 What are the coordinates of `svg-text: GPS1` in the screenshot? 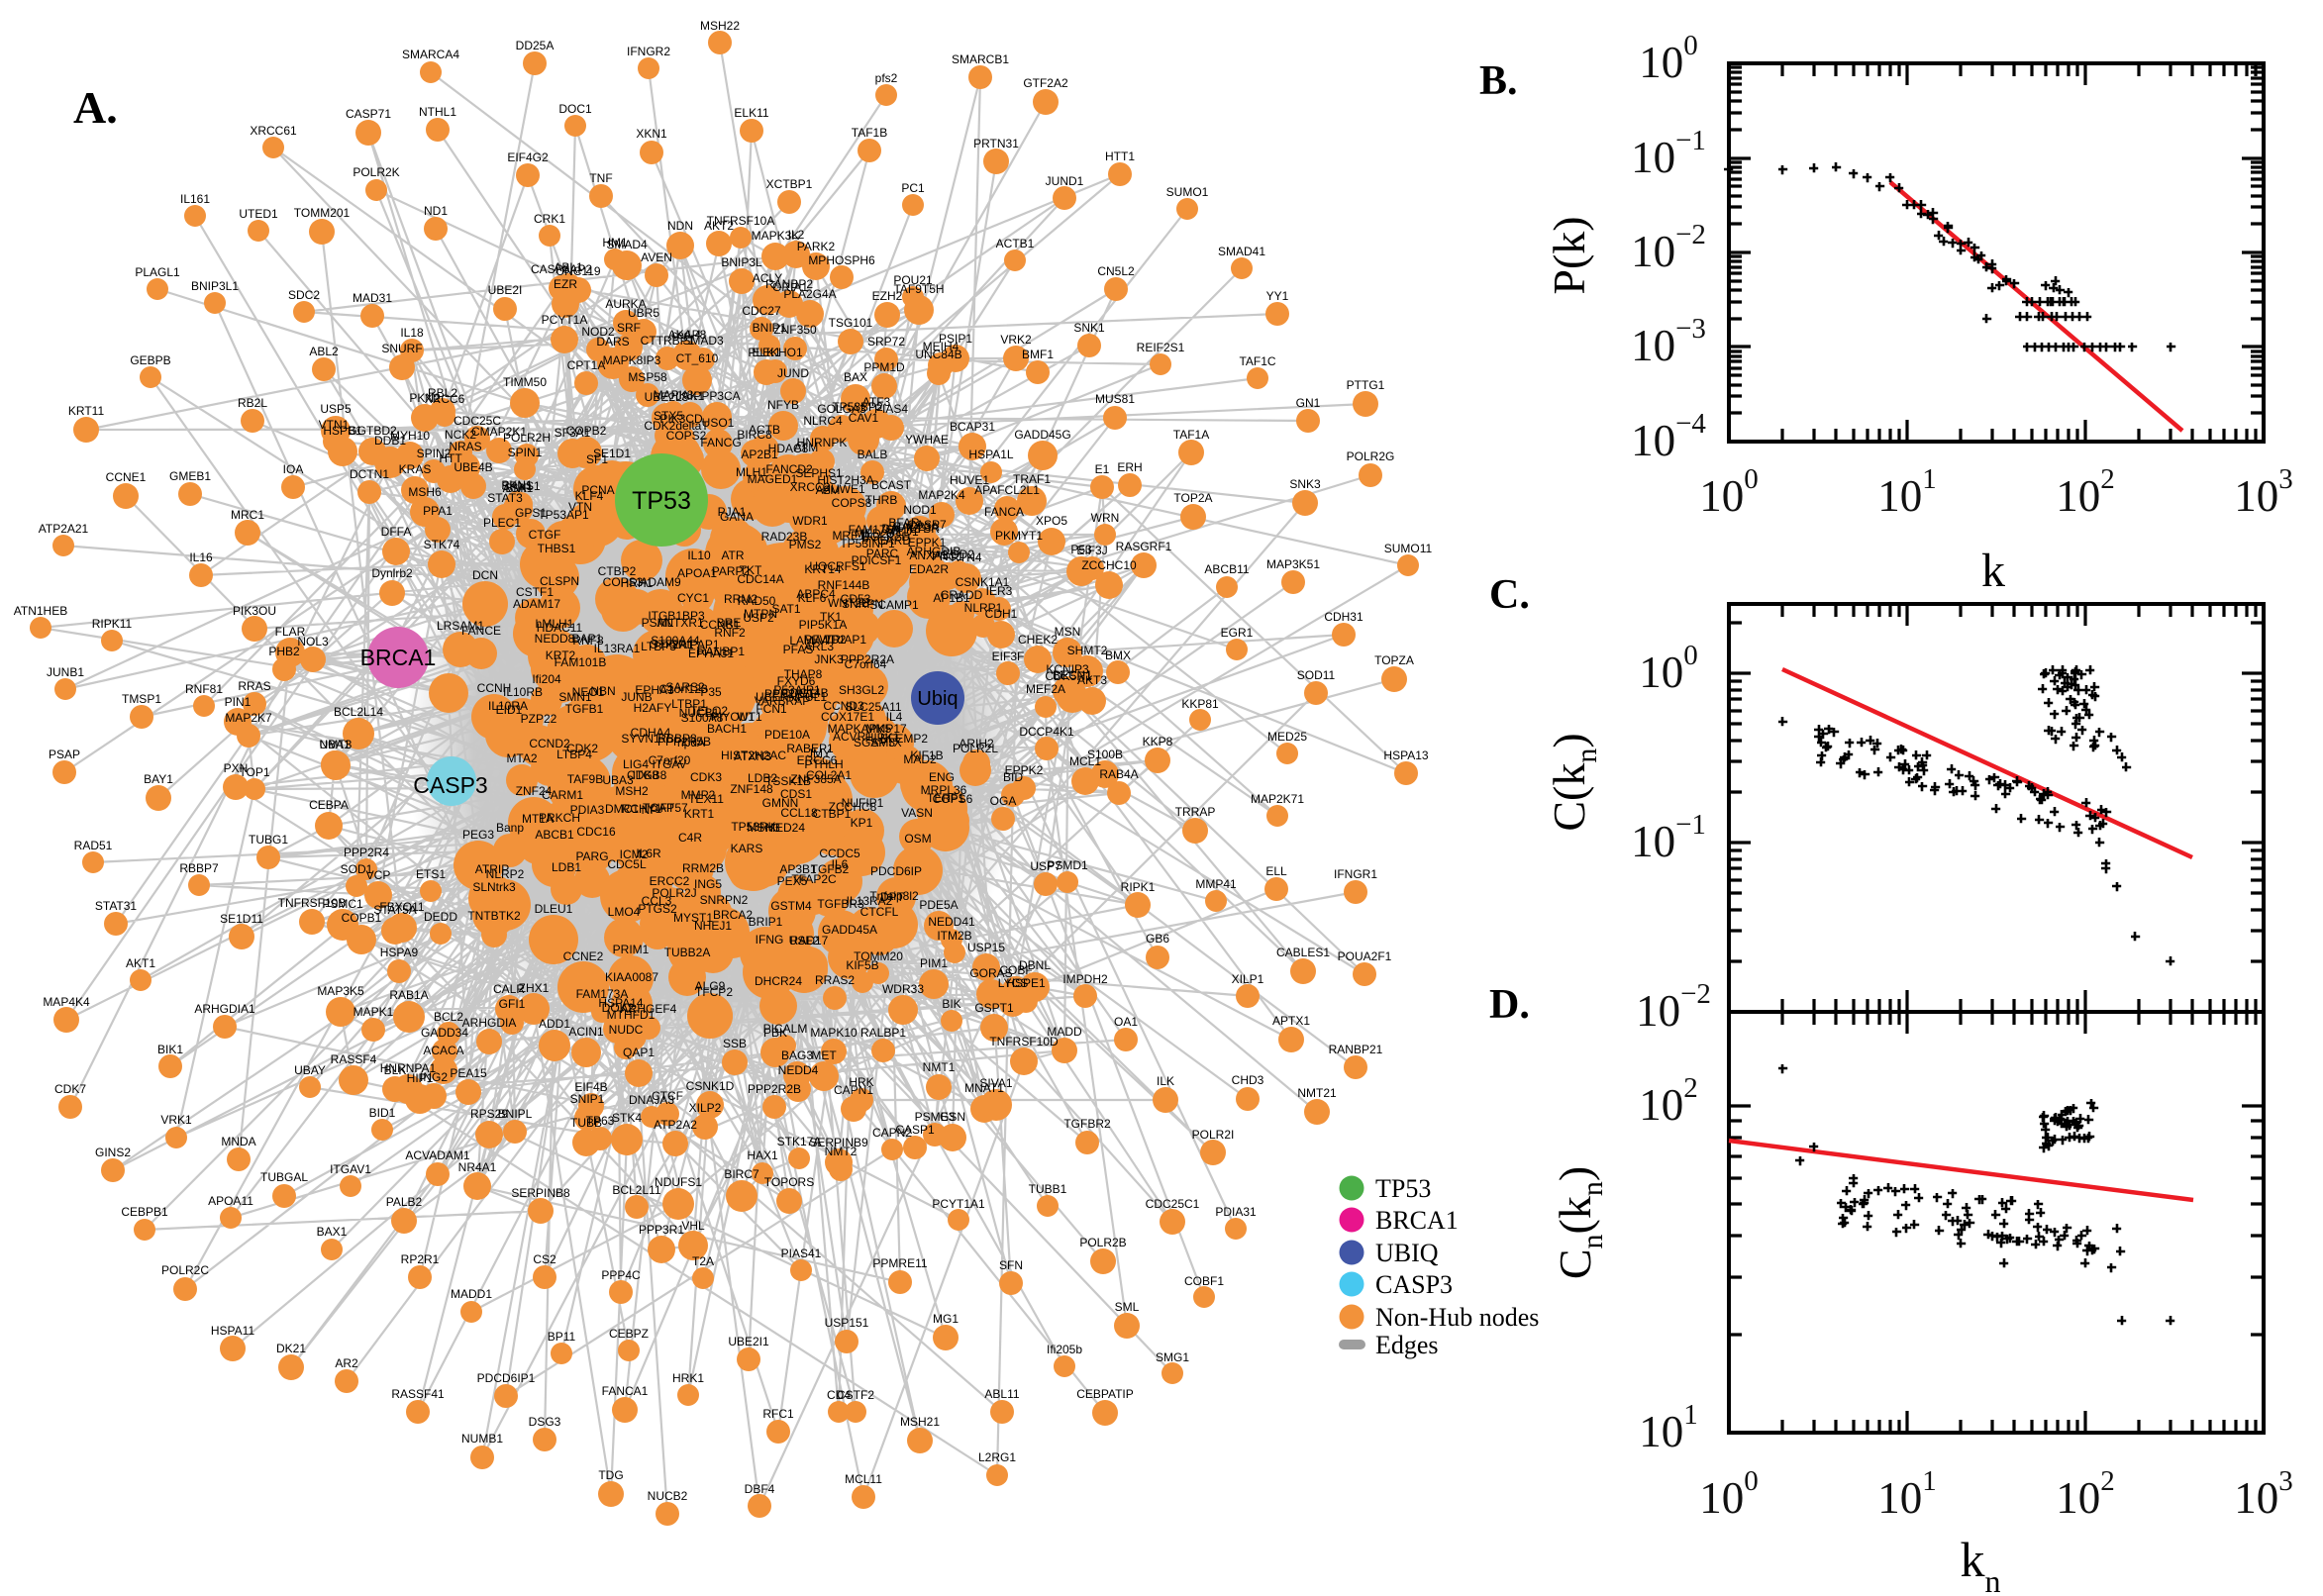 It's located at (531, 513).